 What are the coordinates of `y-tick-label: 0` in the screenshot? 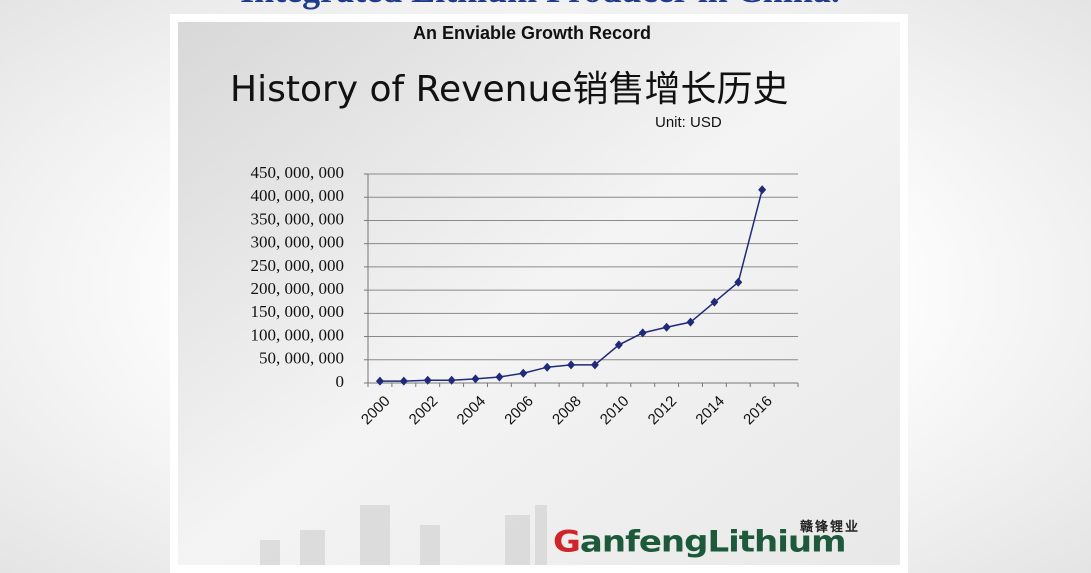 It's located at (340, 381).